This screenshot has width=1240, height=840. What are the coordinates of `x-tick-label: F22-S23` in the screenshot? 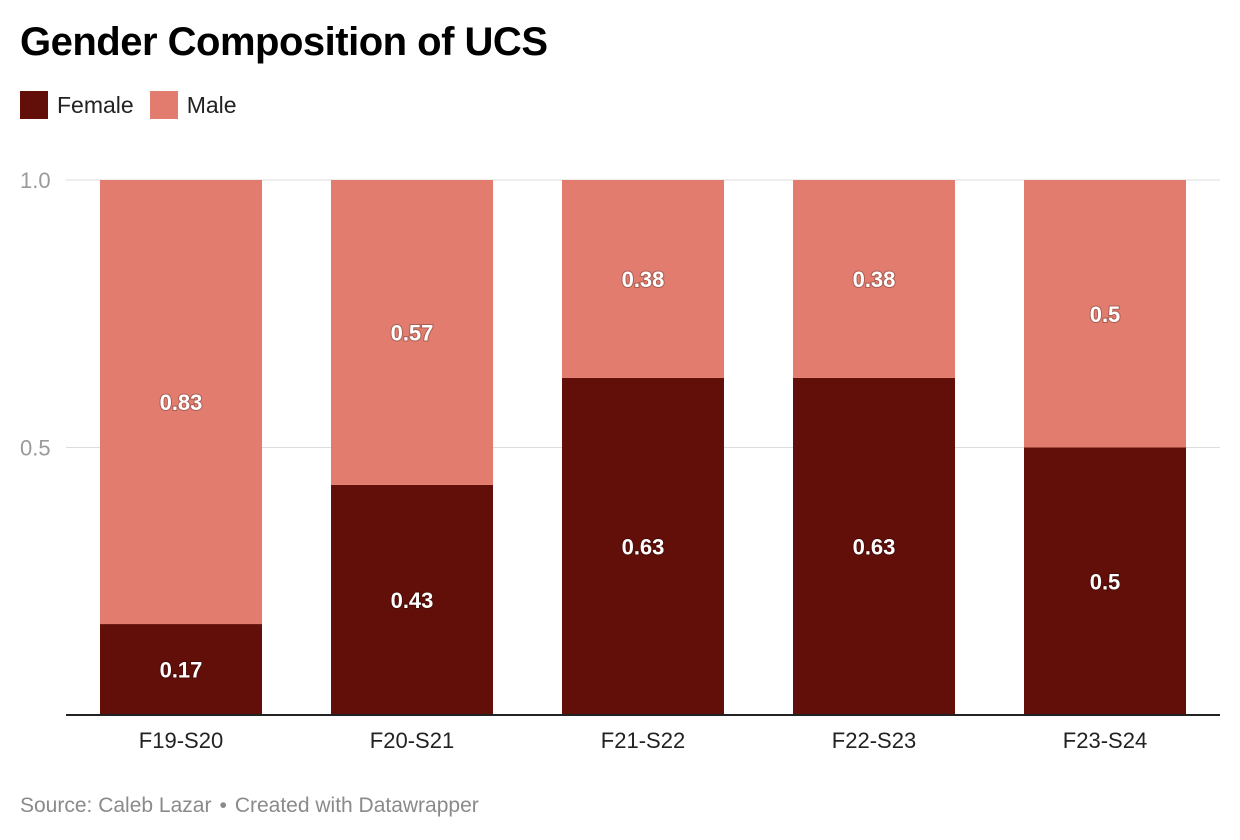 It's located at (874, 740).